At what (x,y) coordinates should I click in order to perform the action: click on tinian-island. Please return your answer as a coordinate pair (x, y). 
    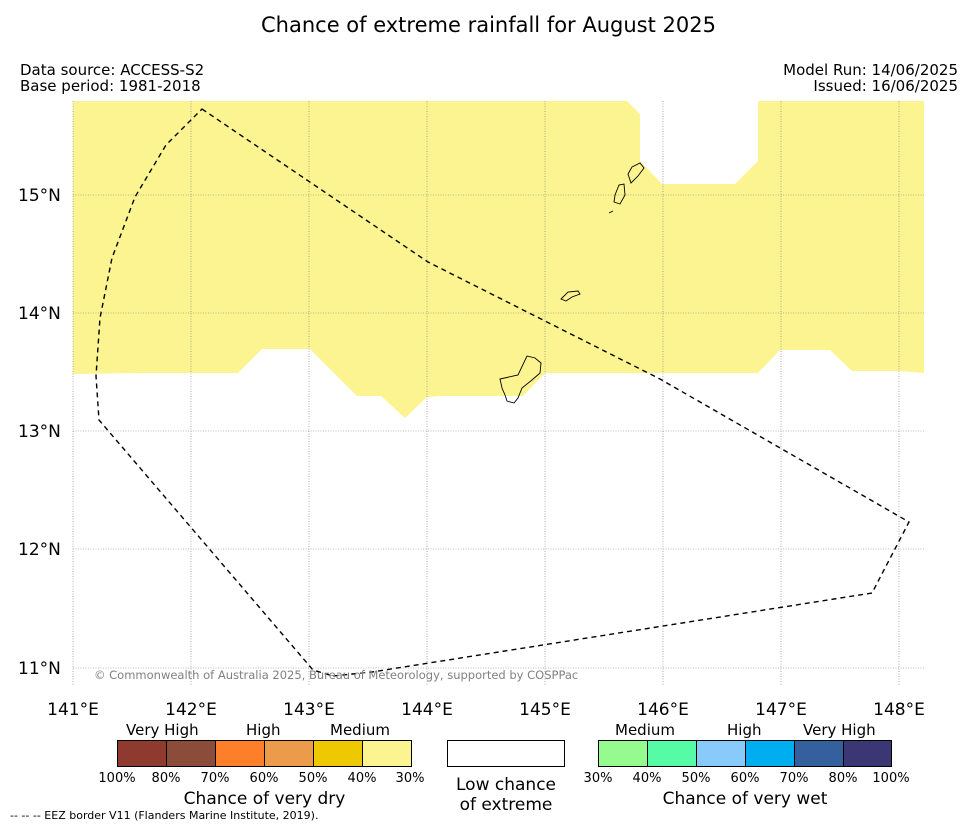
    Looking at the image, I should click on (619, 194).